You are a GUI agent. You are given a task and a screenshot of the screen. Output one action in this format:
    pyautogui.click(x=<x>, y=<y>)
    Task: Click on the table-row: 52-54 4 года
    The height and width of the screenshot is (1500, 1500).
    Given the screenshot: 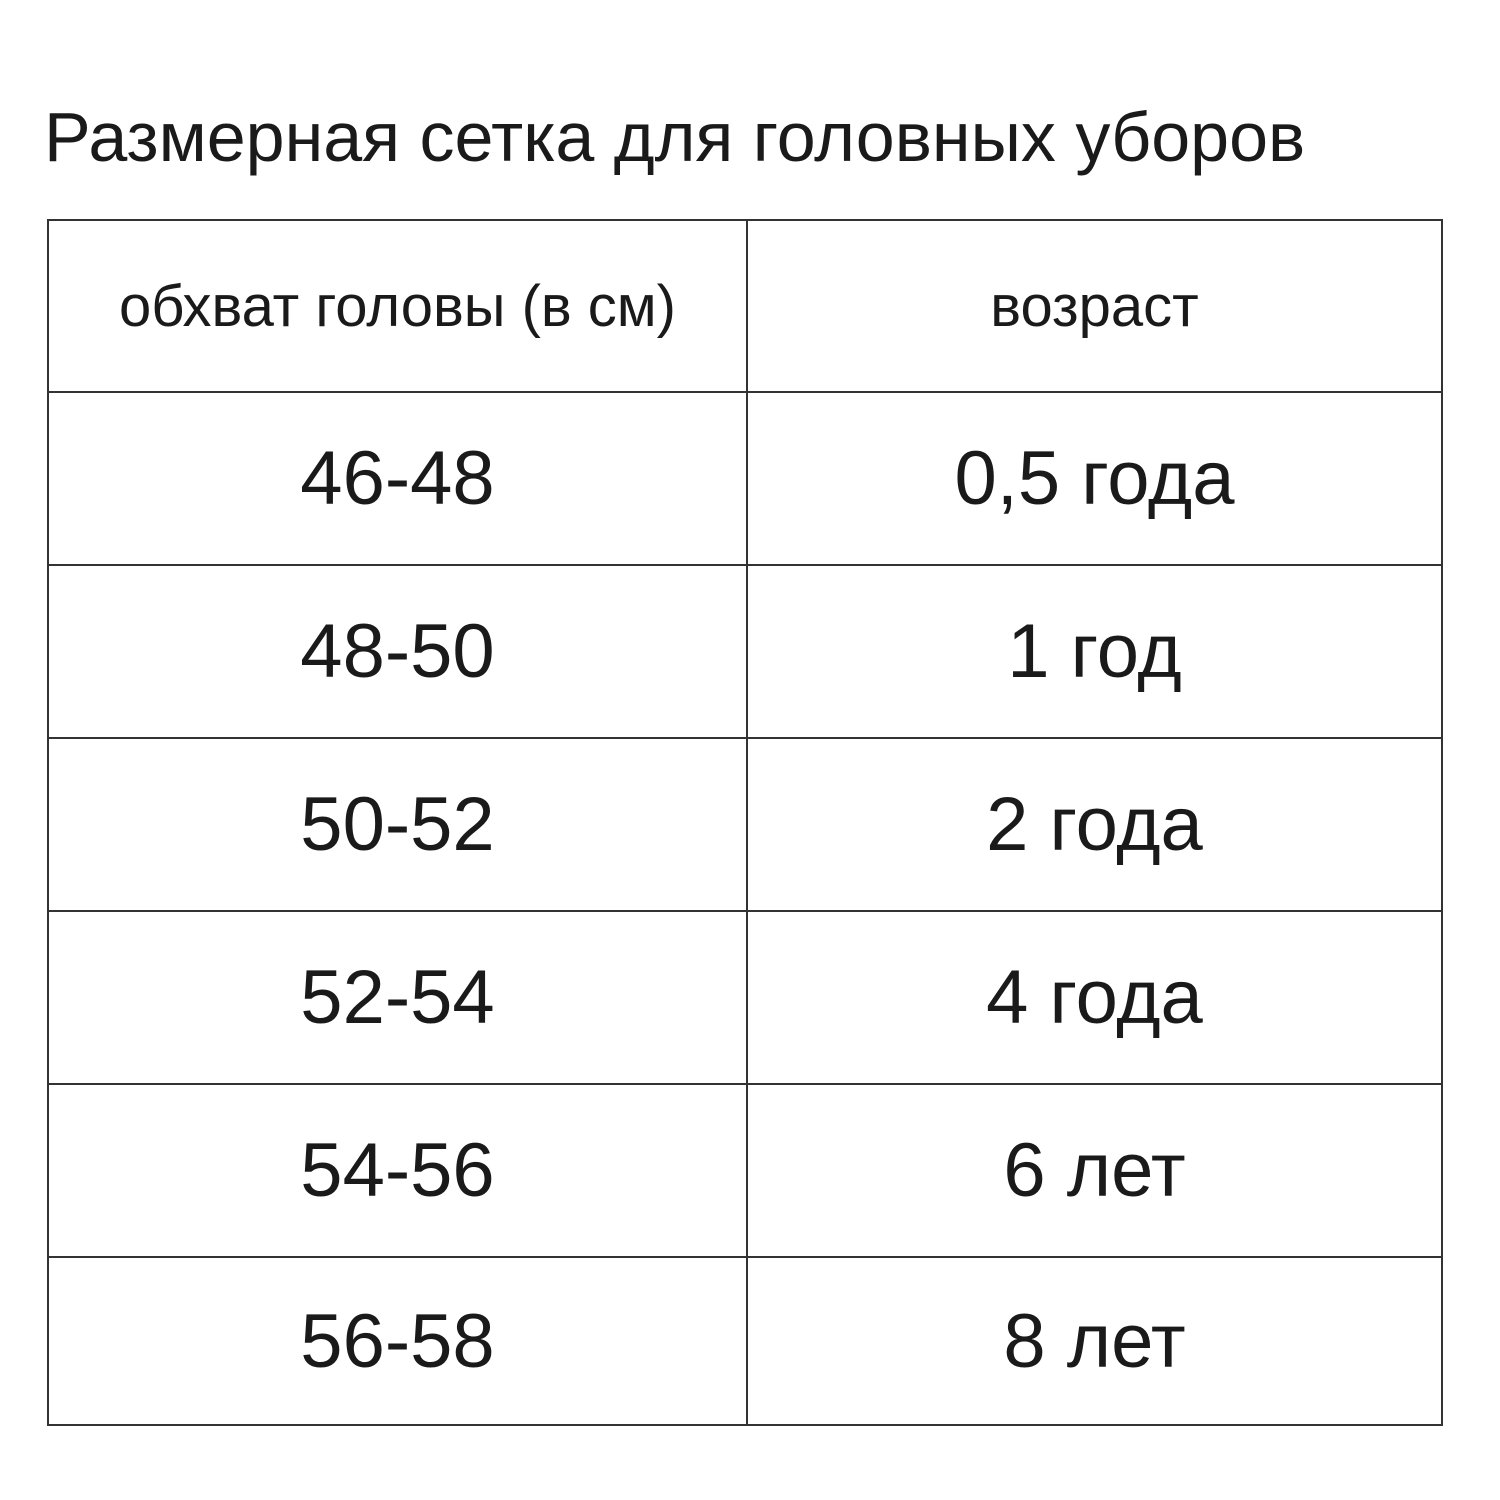 What is the action you would take?
    pyautogui.click(x=745, y=997)
    